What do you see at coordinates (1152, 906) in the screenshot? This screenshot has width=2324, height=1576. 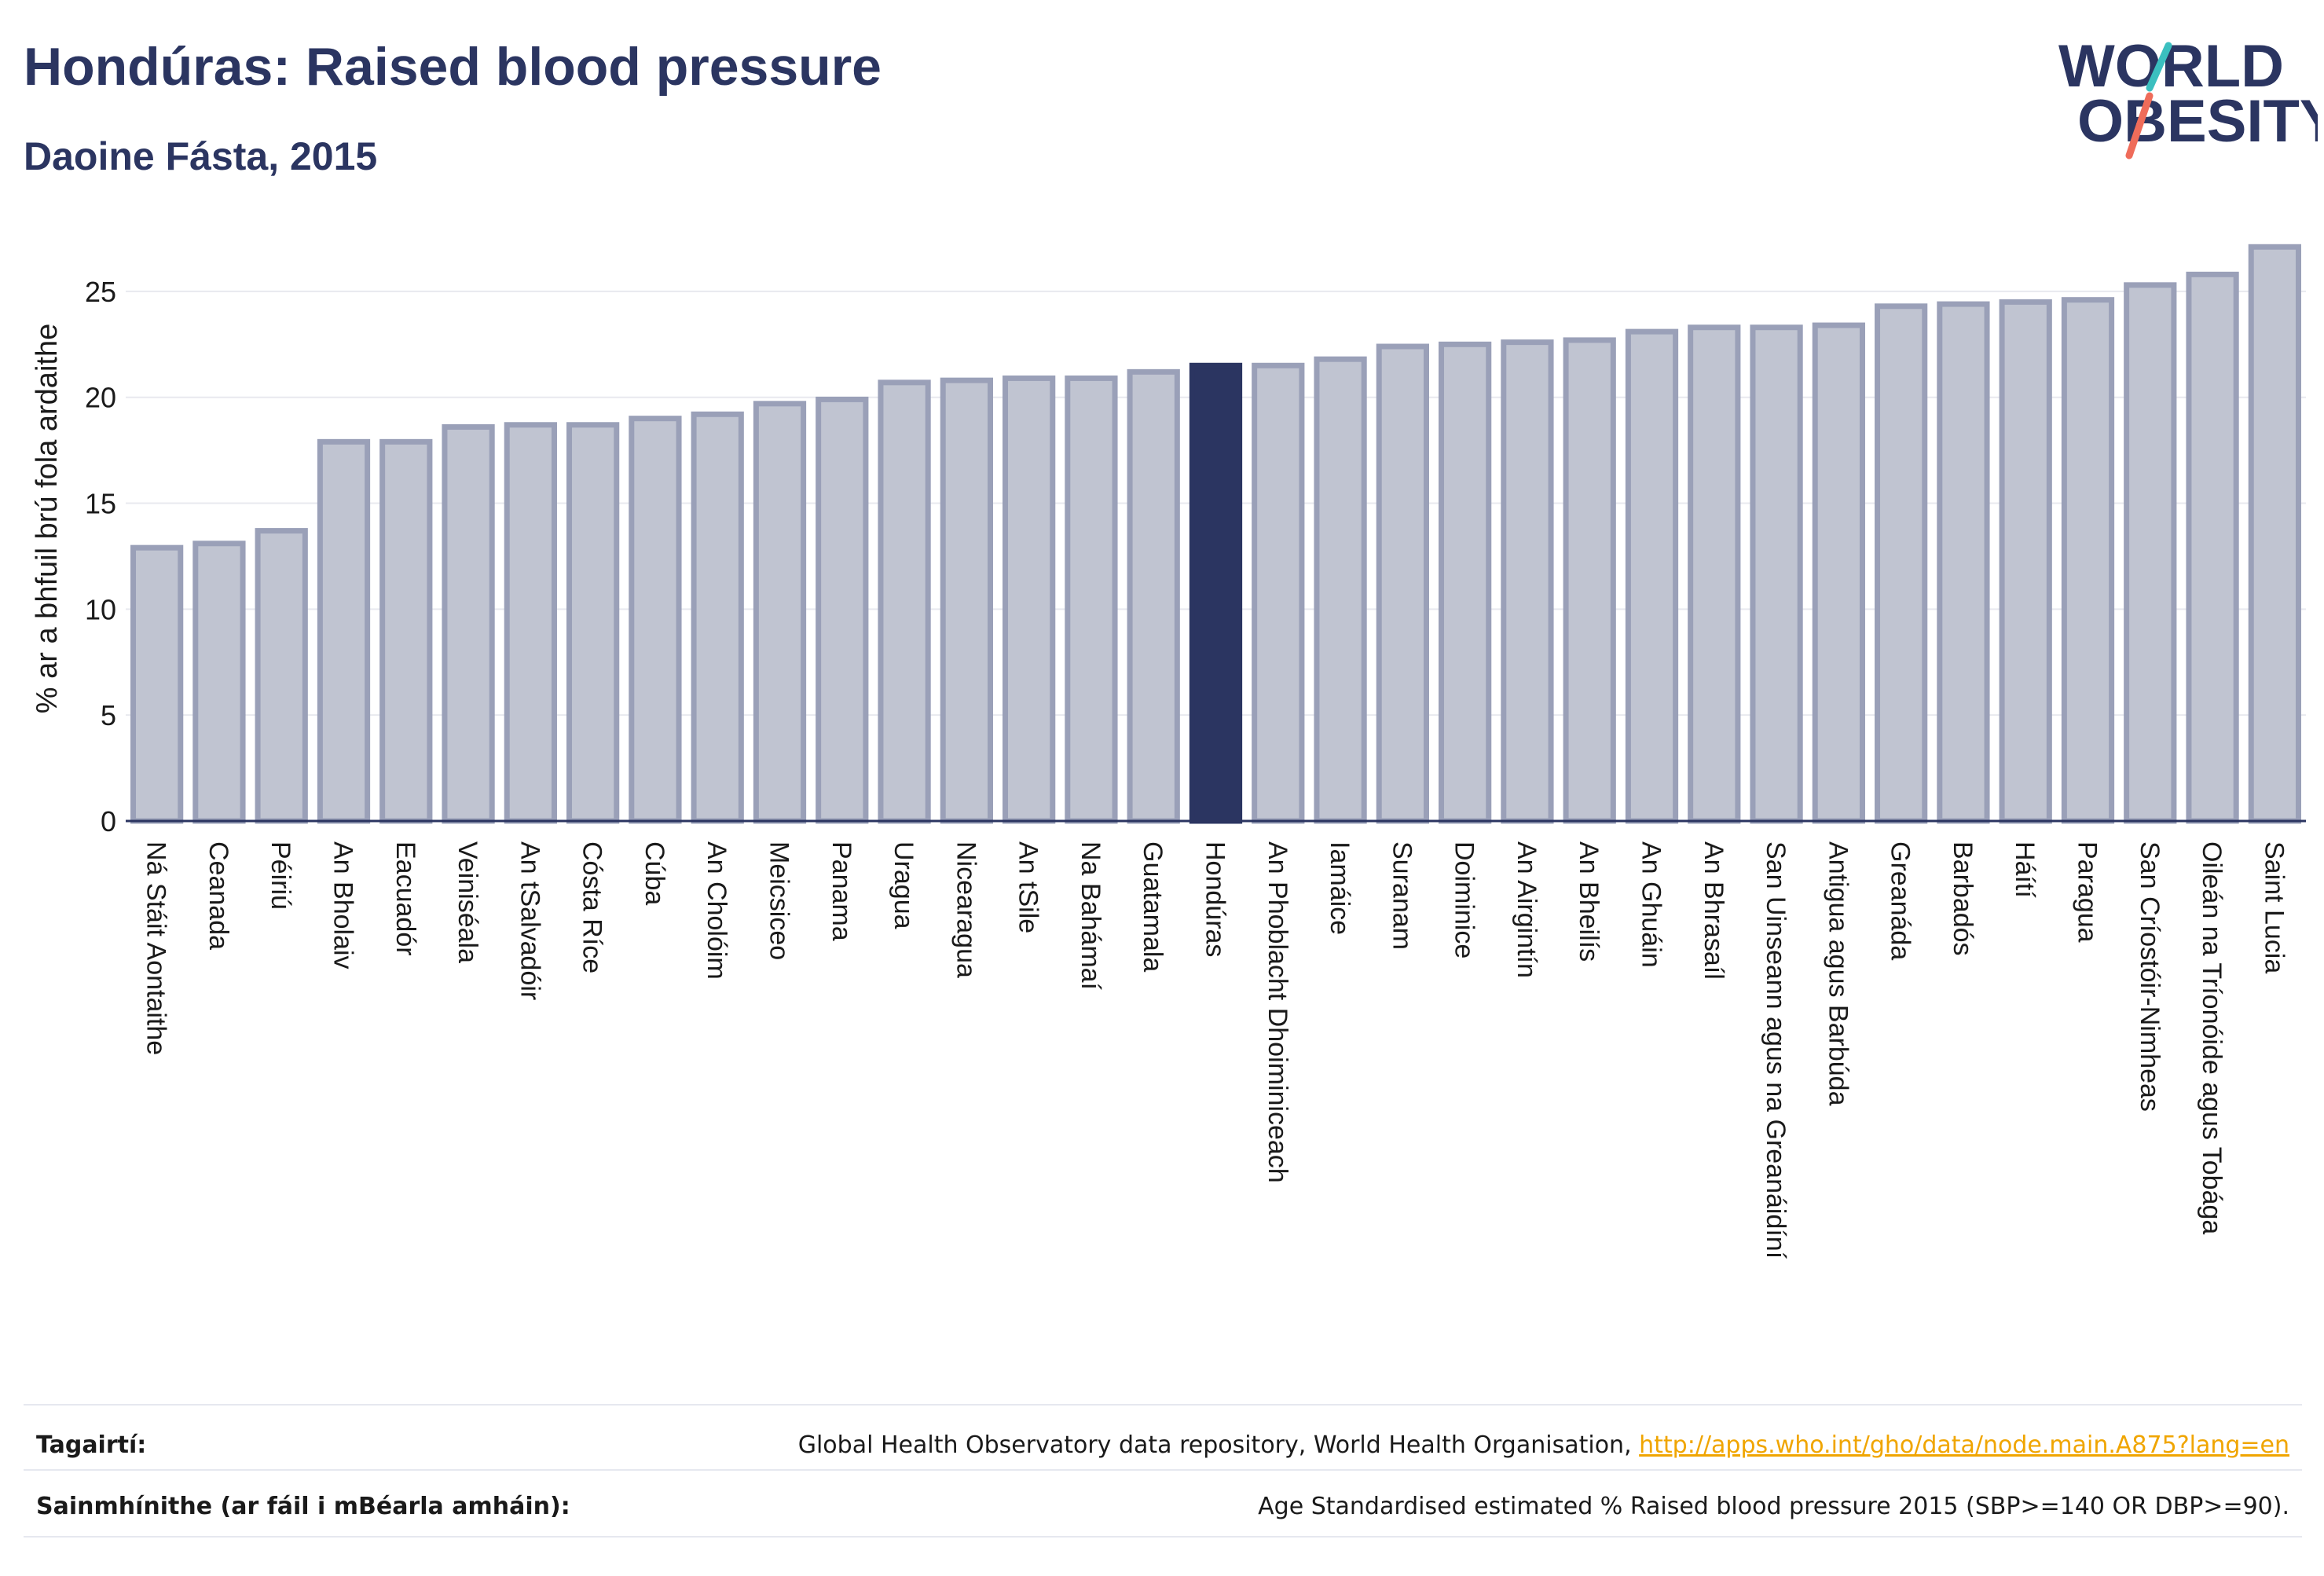 I see `x-tick-label: Guatamala` at bounding box center [1152, 906].